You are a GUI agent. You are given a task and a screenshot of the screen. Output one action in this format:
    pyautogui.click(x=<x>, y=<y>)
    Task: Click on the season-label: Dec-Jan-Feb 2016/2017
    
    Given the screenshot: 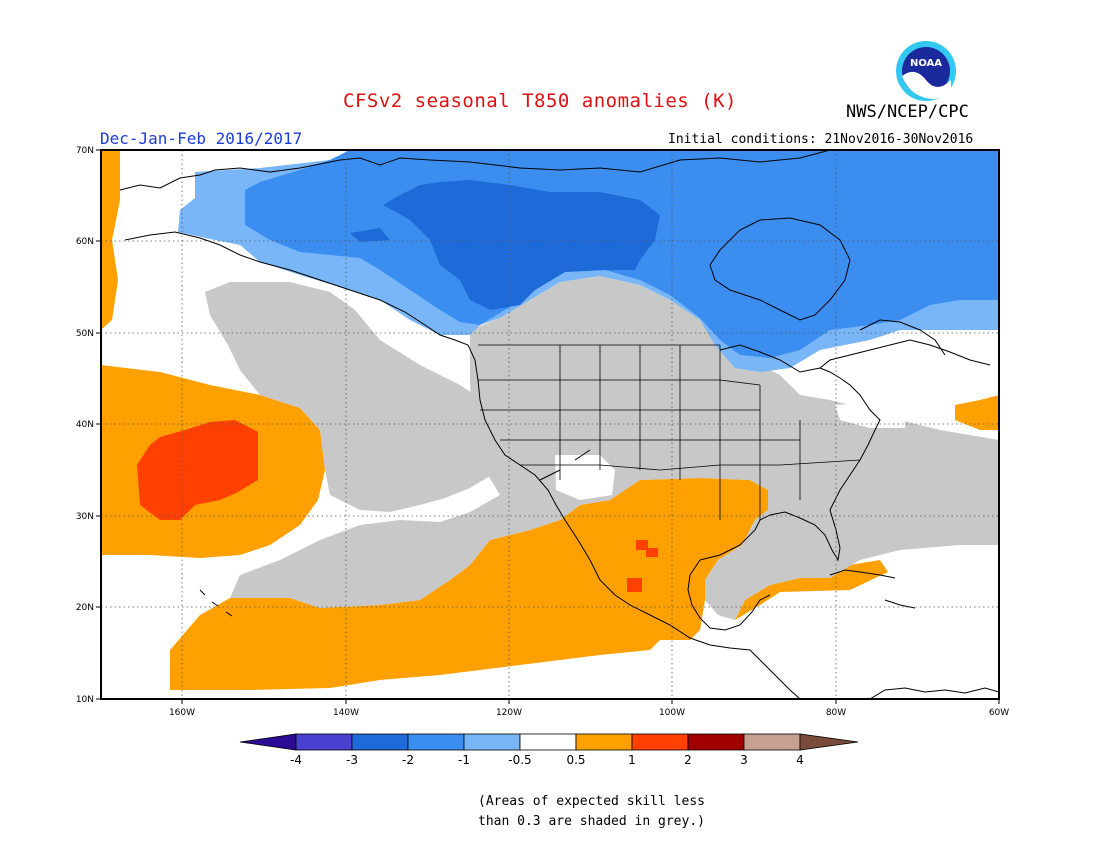 What is the action you would take?
    pyautogui.click(x=201, y=138)
    